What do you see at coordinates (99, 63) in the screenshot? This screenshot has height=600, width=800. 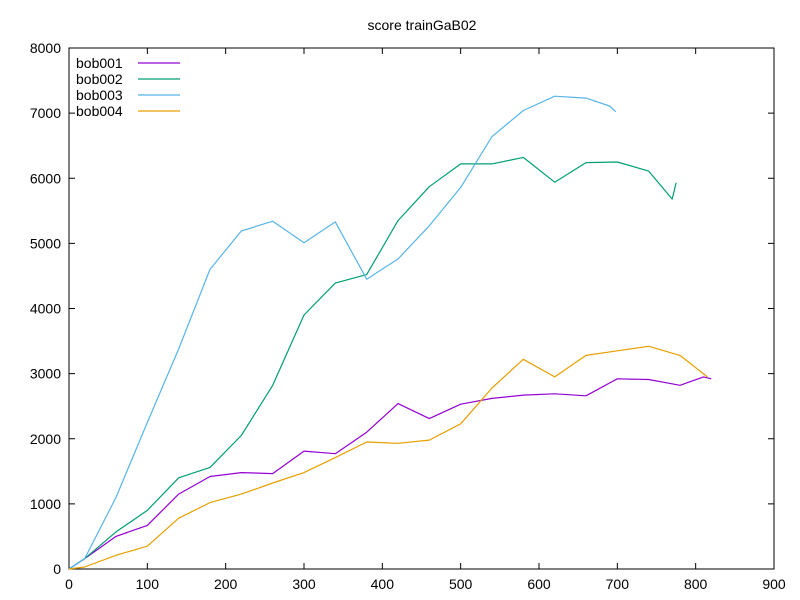 I see `legend-label-bob001: bob001` at bounding box center [99, 63].